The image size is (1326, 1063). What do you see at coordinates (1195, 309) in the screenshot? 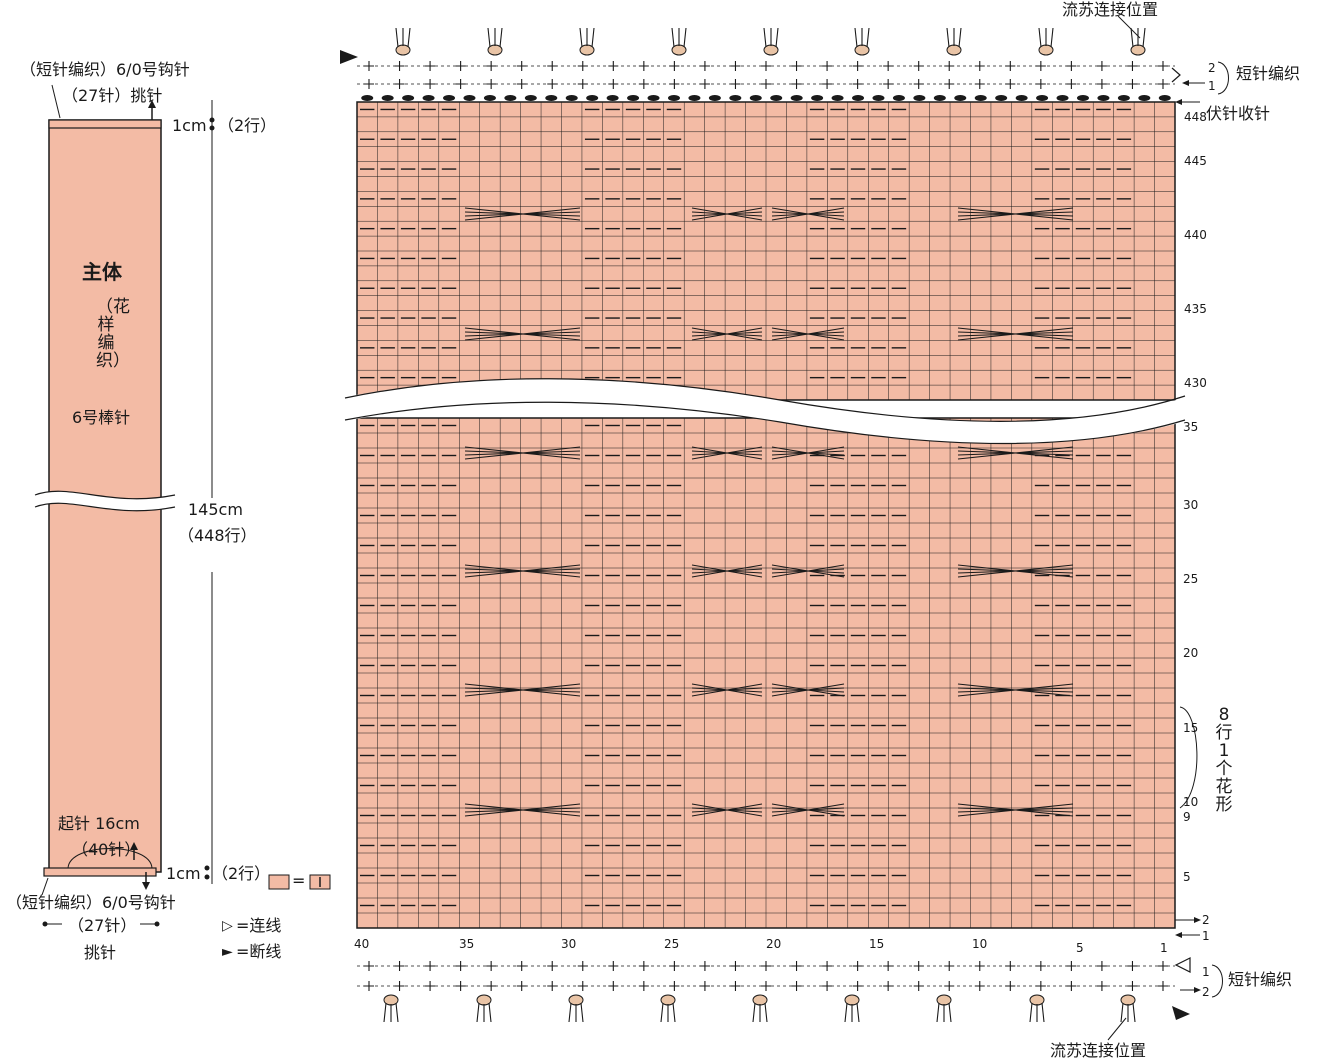
I see `row-number: 435` at bounding box center [1195, 309].